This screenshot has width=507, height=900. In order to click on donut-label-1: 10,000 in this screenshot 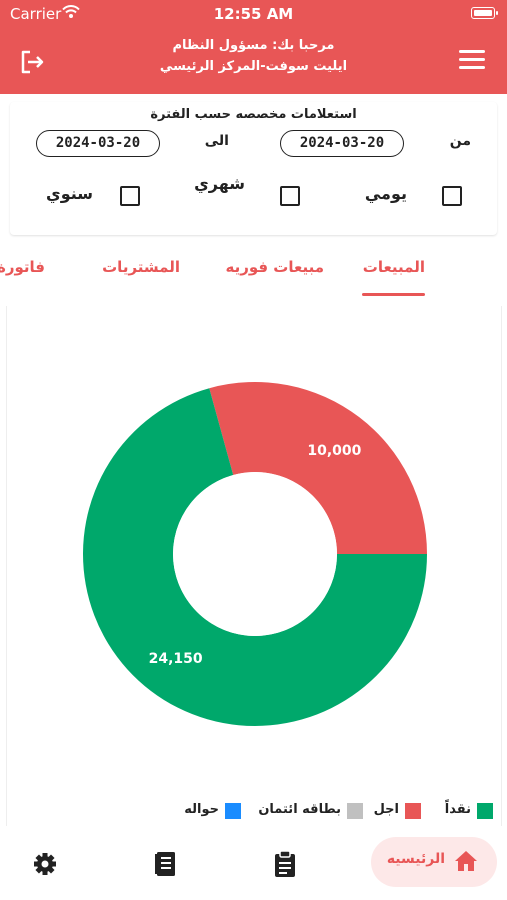, I will do `click(334, 451)`.